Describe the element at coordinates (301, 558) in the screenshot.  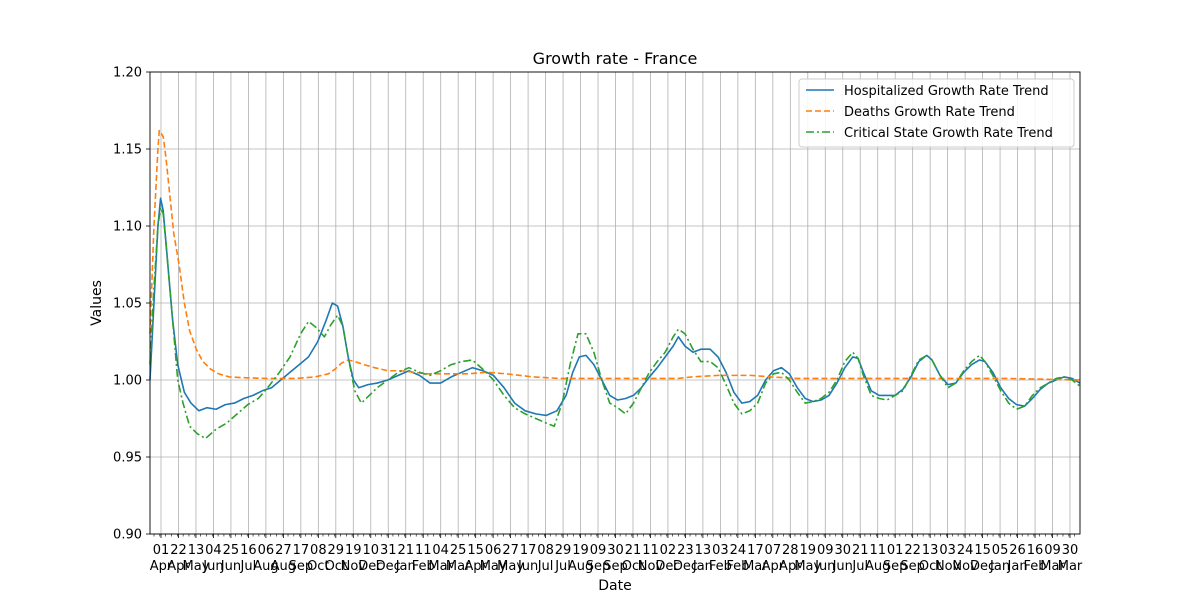
I see `x-tick-label: 17 Sep` at that location.